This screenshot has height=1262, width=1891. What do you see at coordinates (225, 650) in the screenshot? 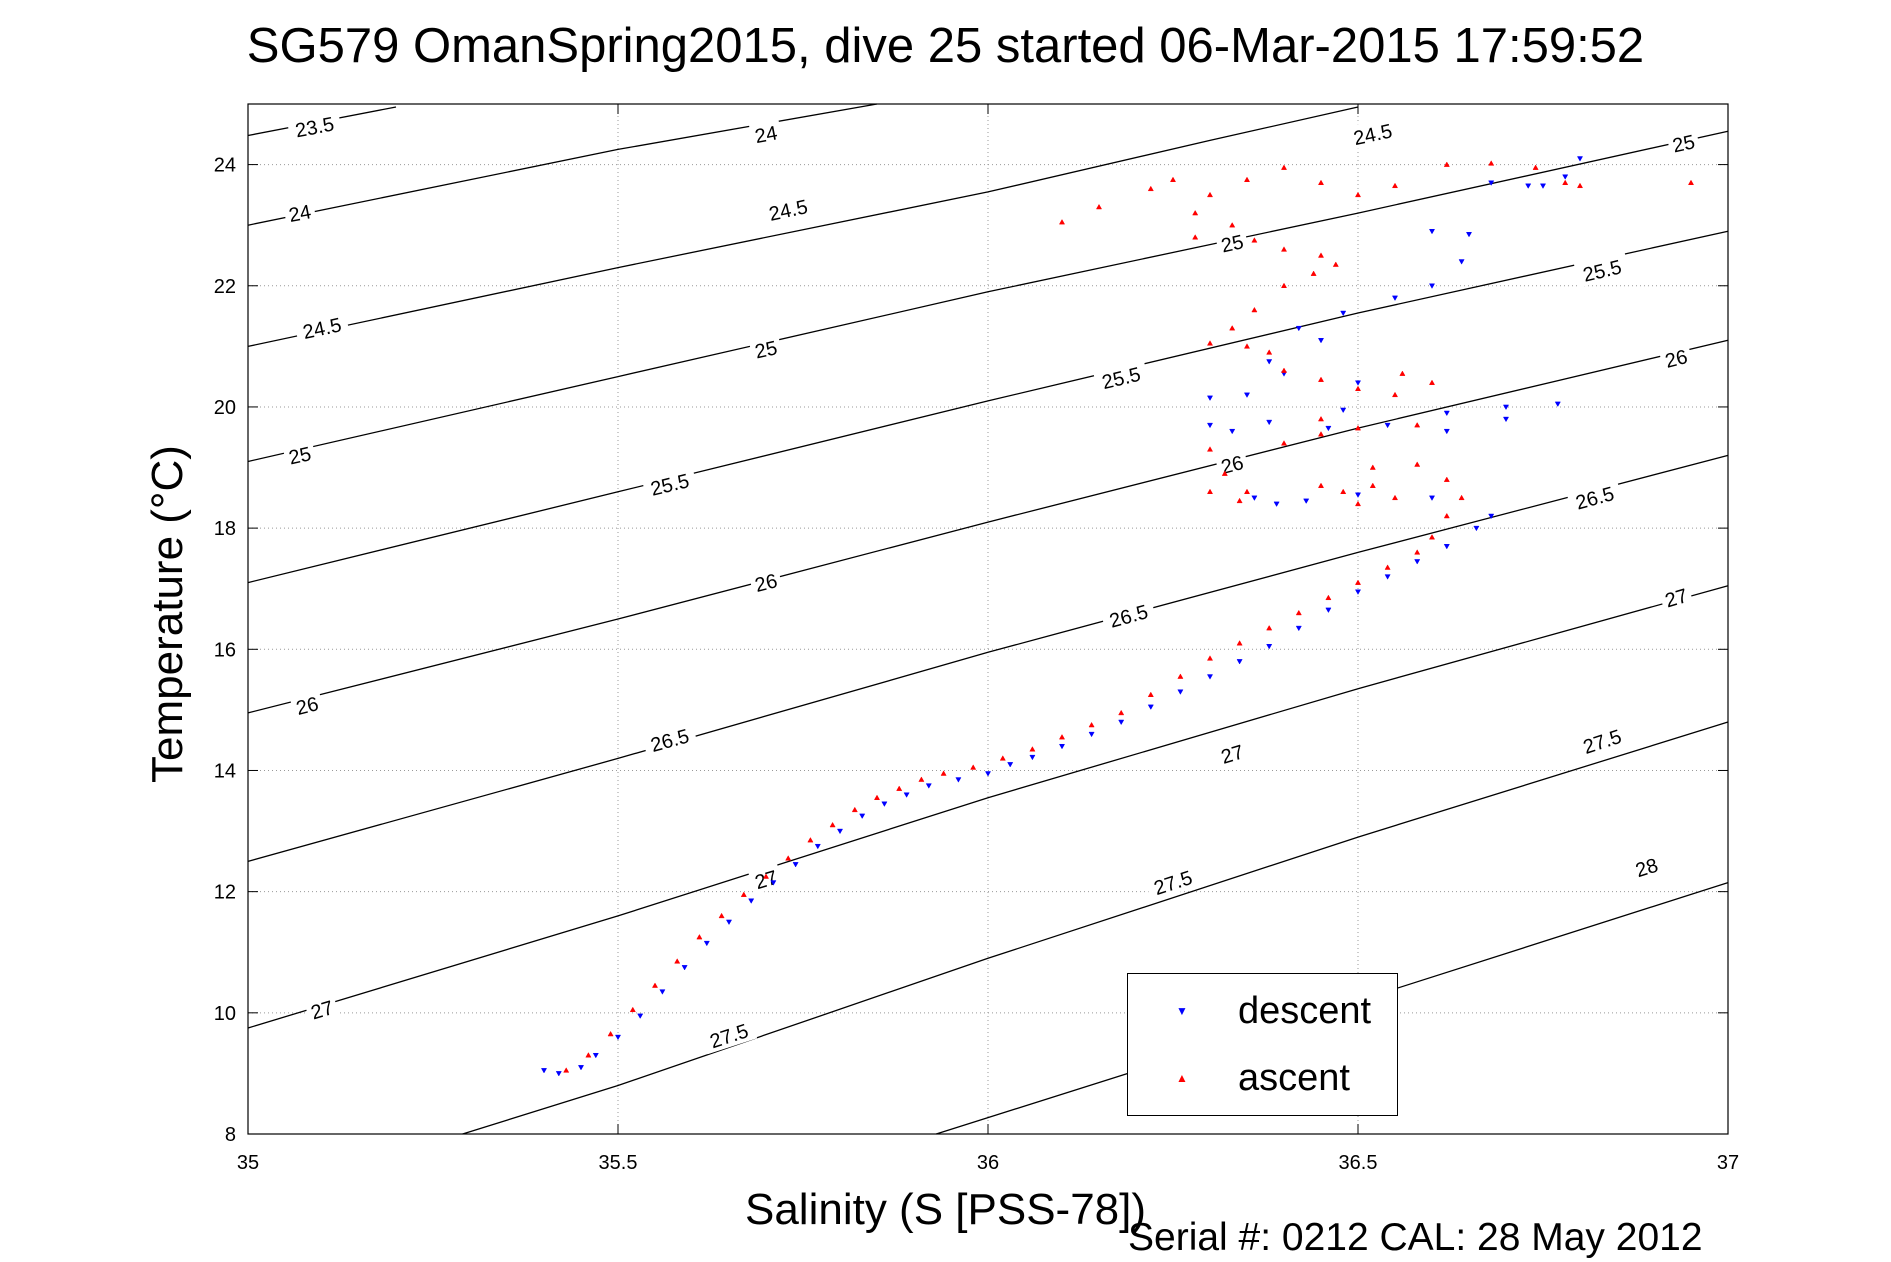
I see `y-tick-label: 16` at bounding box center [225, 650].